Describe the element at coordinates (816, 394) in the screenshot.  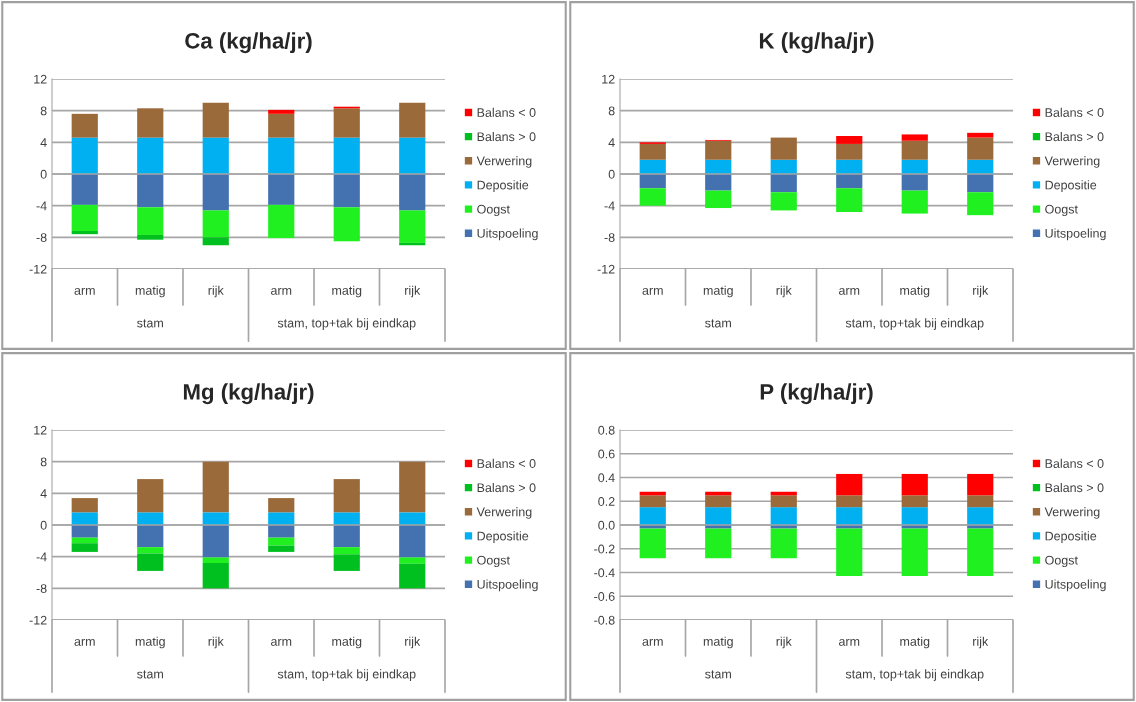
I see `chart-title: P (kg/ha/jr)` at that location.